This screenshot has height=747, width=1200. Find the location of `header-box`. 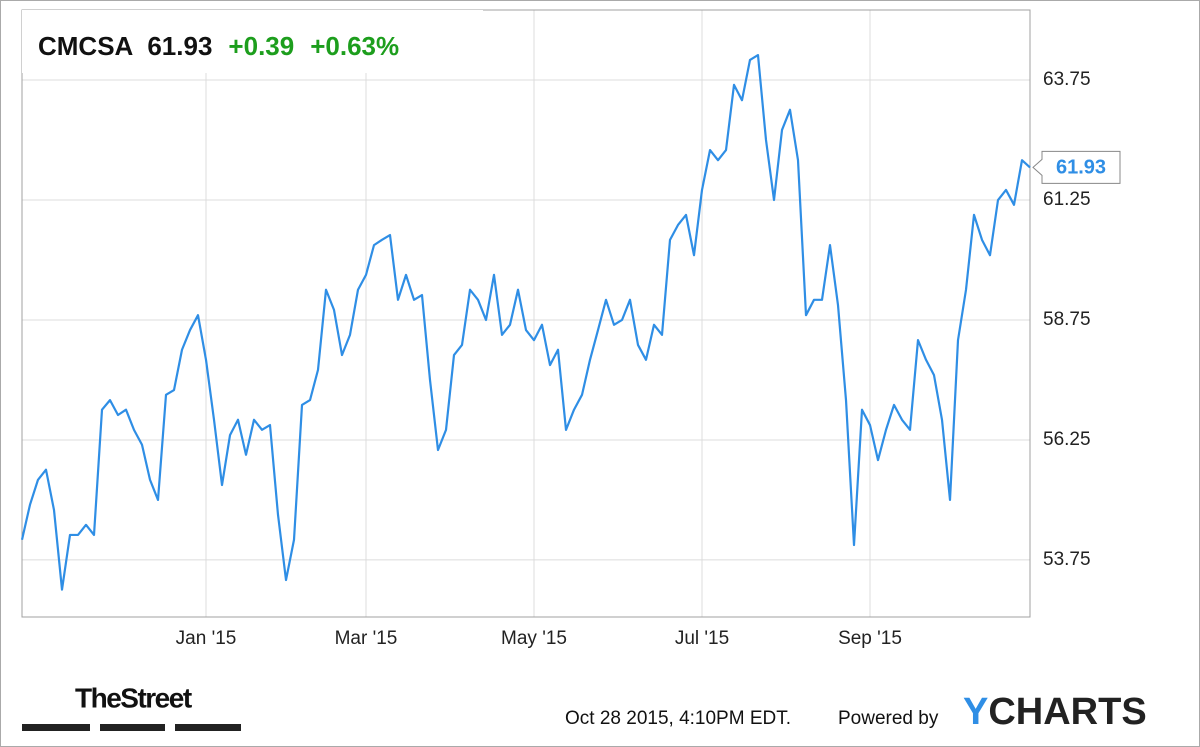

header-box is located at coordinates (252, 41).